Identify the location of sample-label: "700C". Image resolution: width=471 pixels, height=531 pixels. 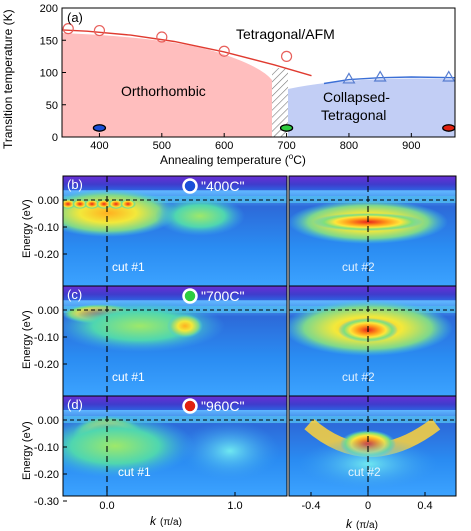
(222, 296).